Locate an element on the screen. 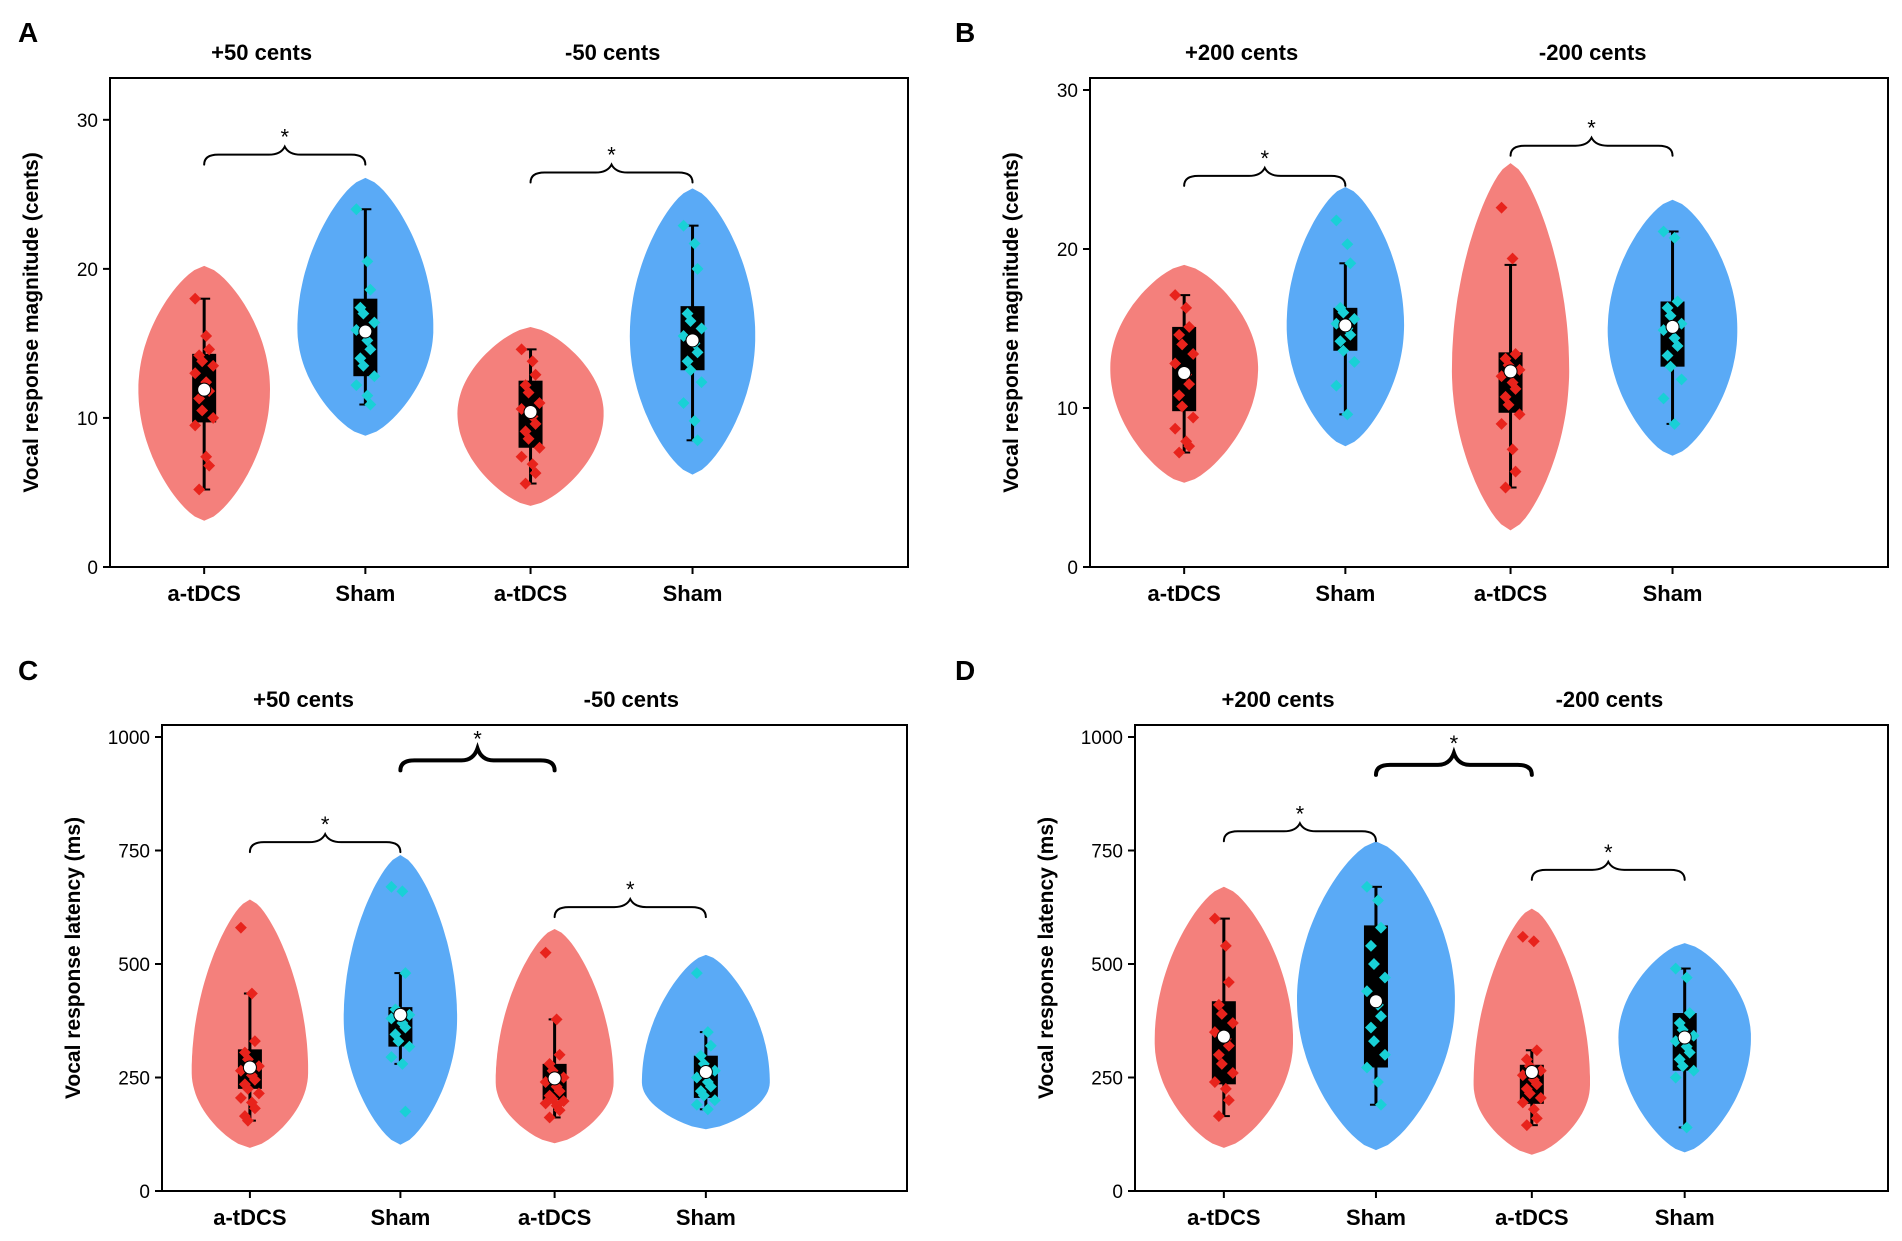 This screenshot has height=1241, width=1902. y-tick-label: 1000 is located at coordinates (1102, 738).